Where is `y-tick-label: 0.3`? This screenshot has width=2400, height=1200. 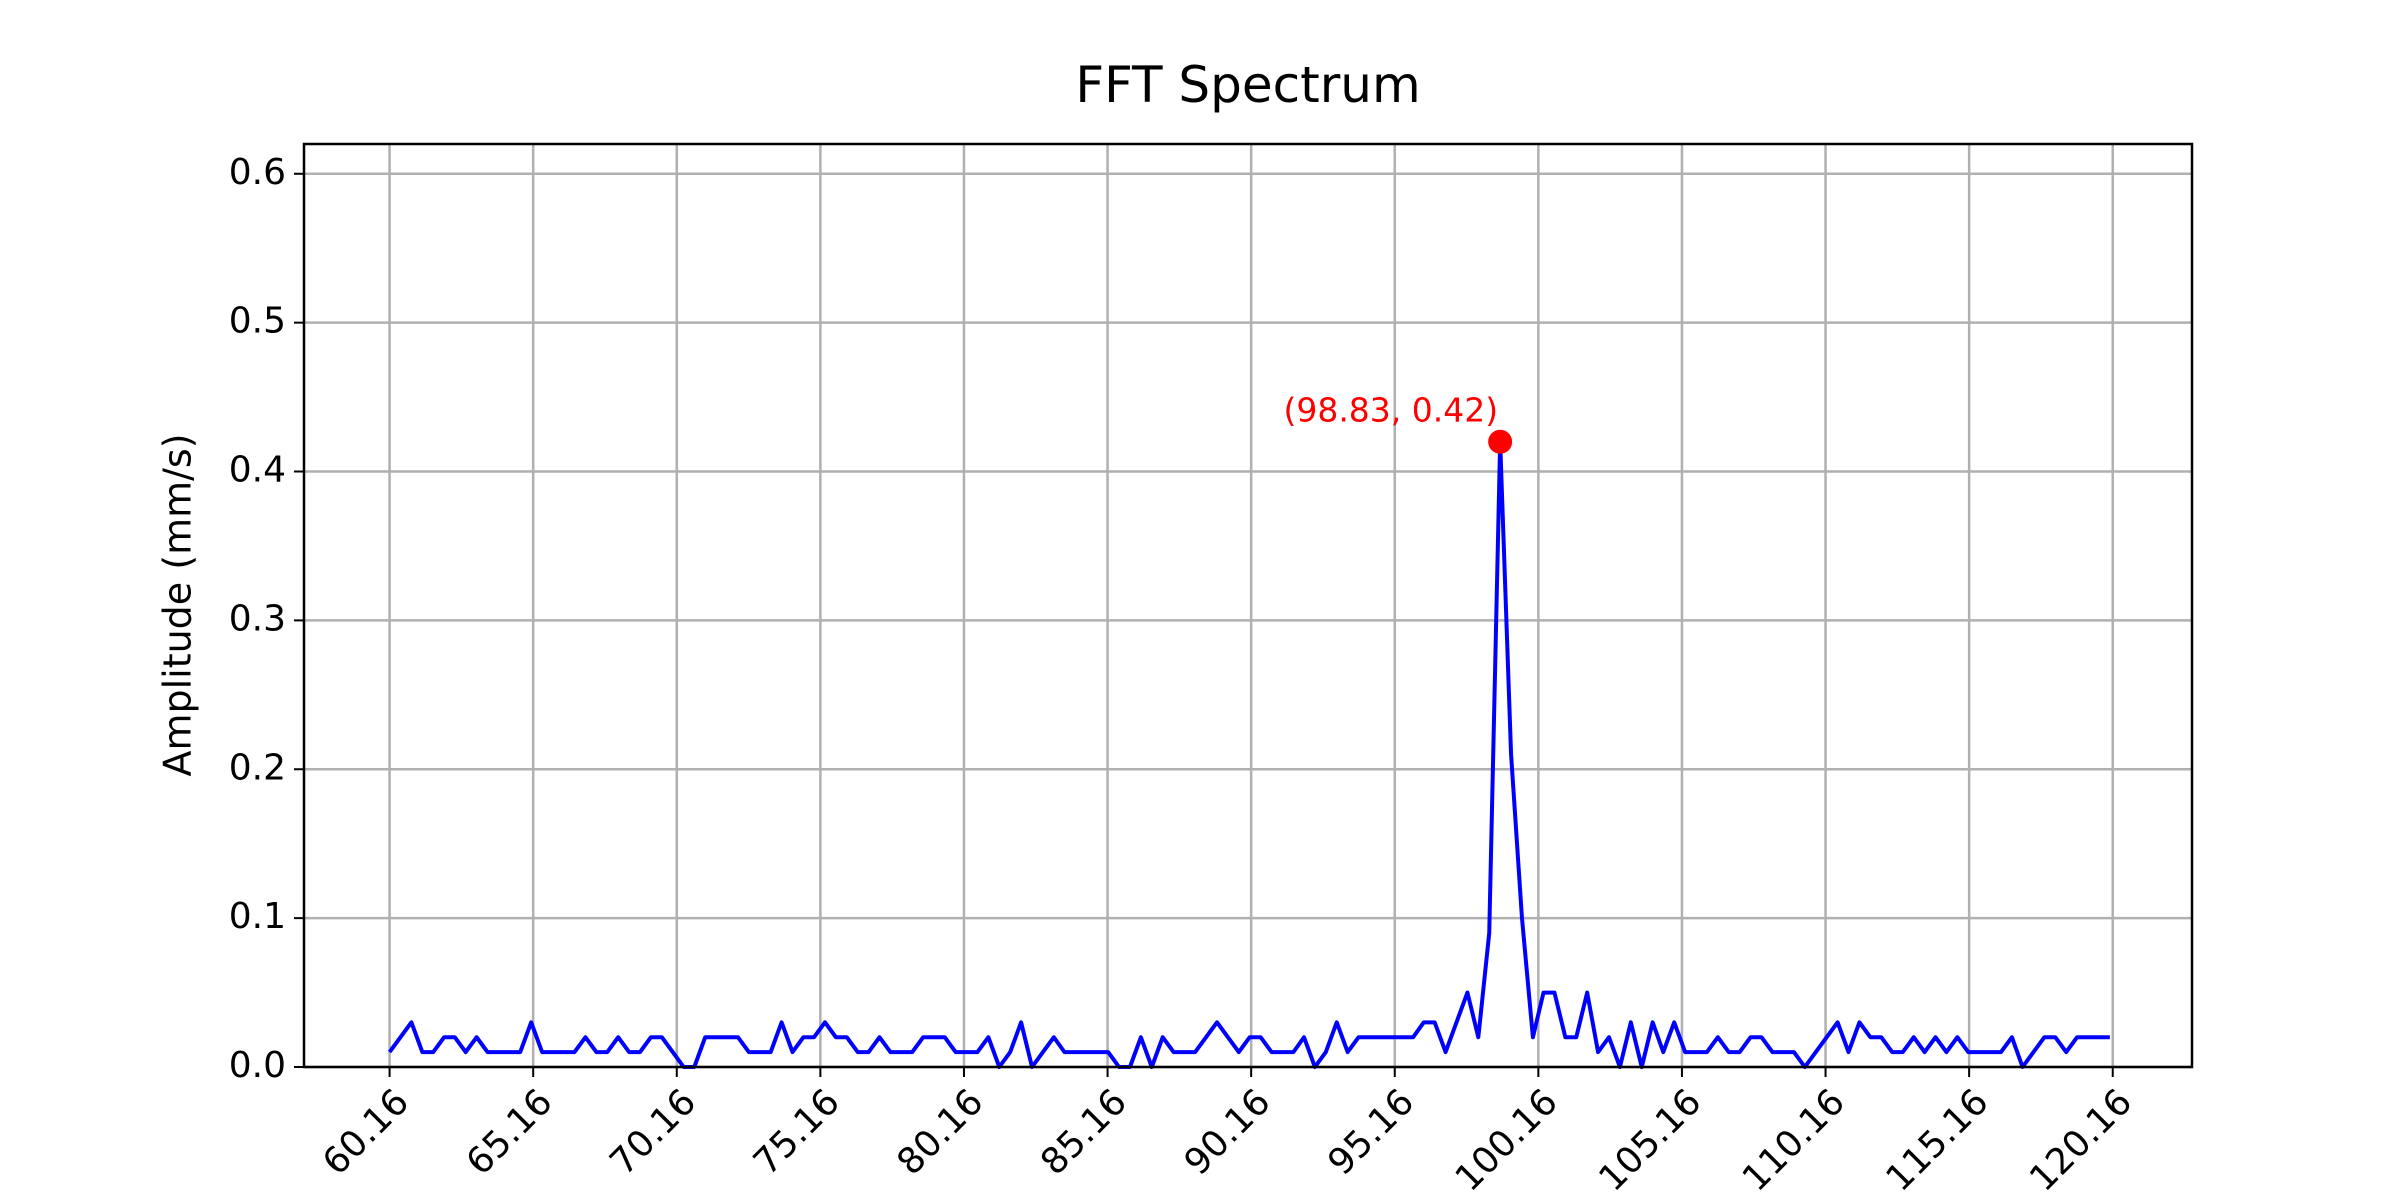 y-tick-label: 0.3 is located at coordinates (257, 618).